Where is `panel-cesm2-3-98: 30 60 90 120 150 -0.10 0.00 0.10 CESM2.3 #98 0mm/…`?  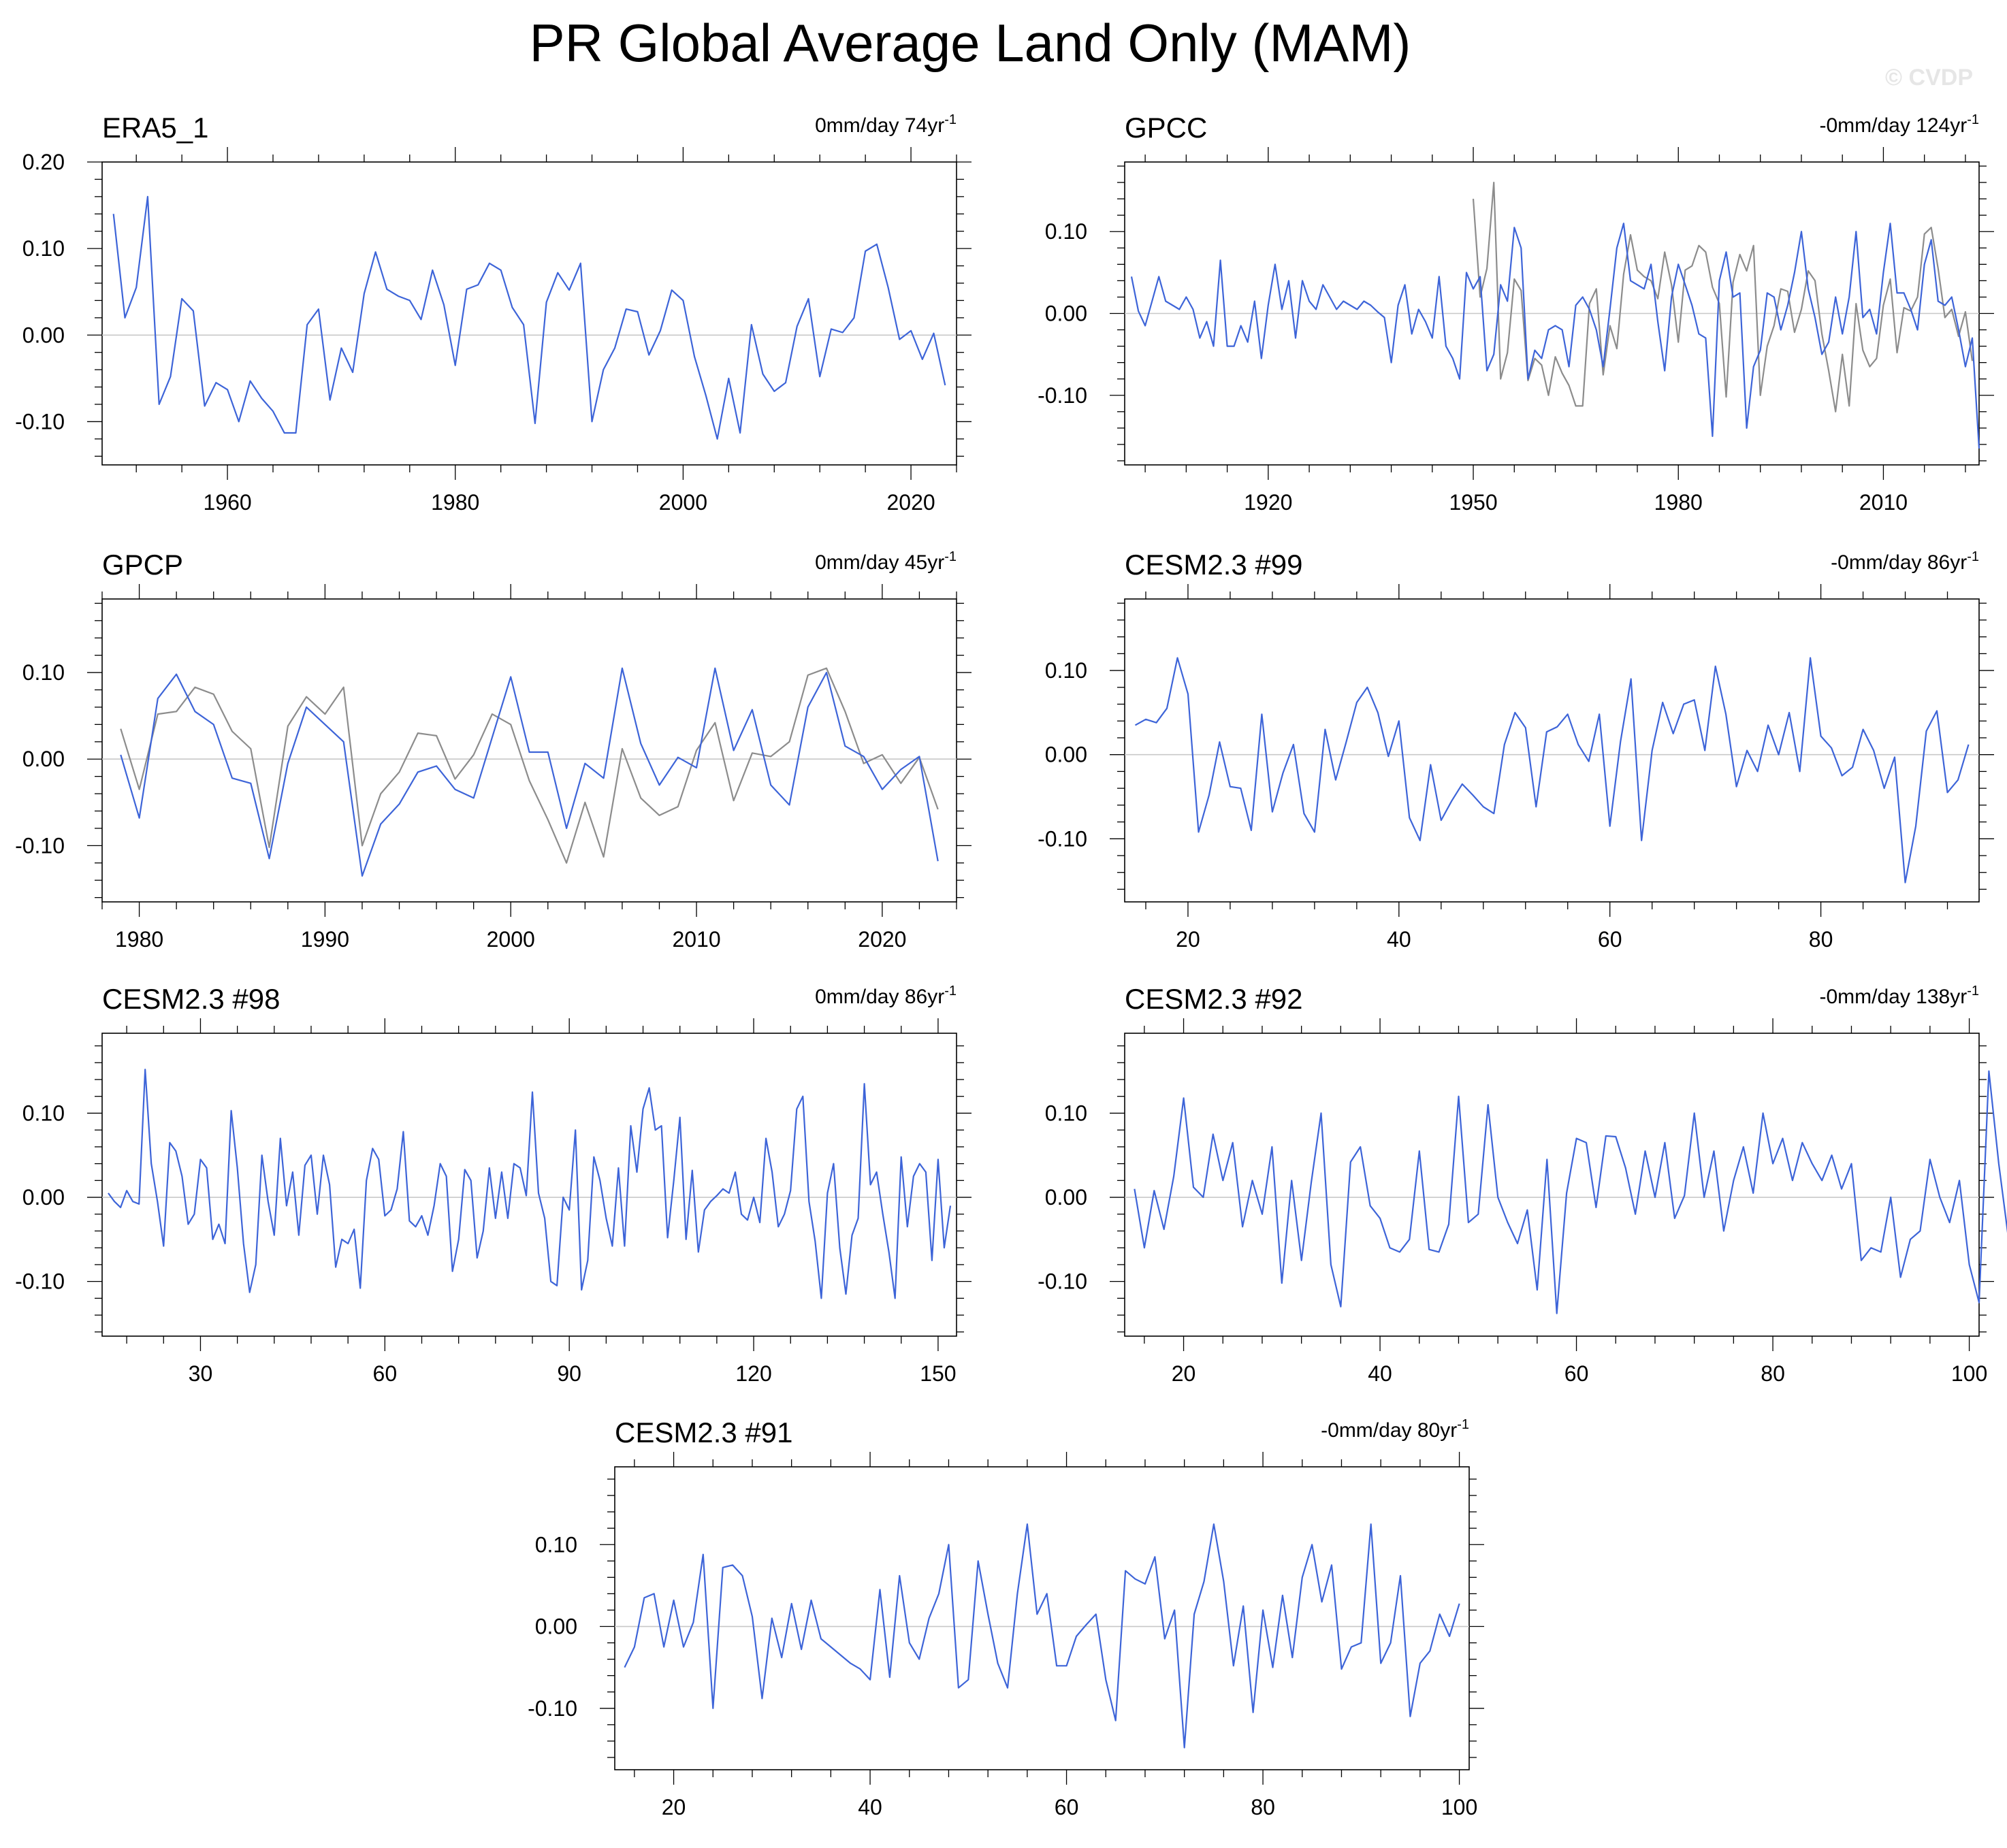 panel-cesm2-3-98: 30 60 90 120 150 -0.10 0.00 0.10 CESM2.3 #98 0mm/… is located at coordinates (493, 1184).